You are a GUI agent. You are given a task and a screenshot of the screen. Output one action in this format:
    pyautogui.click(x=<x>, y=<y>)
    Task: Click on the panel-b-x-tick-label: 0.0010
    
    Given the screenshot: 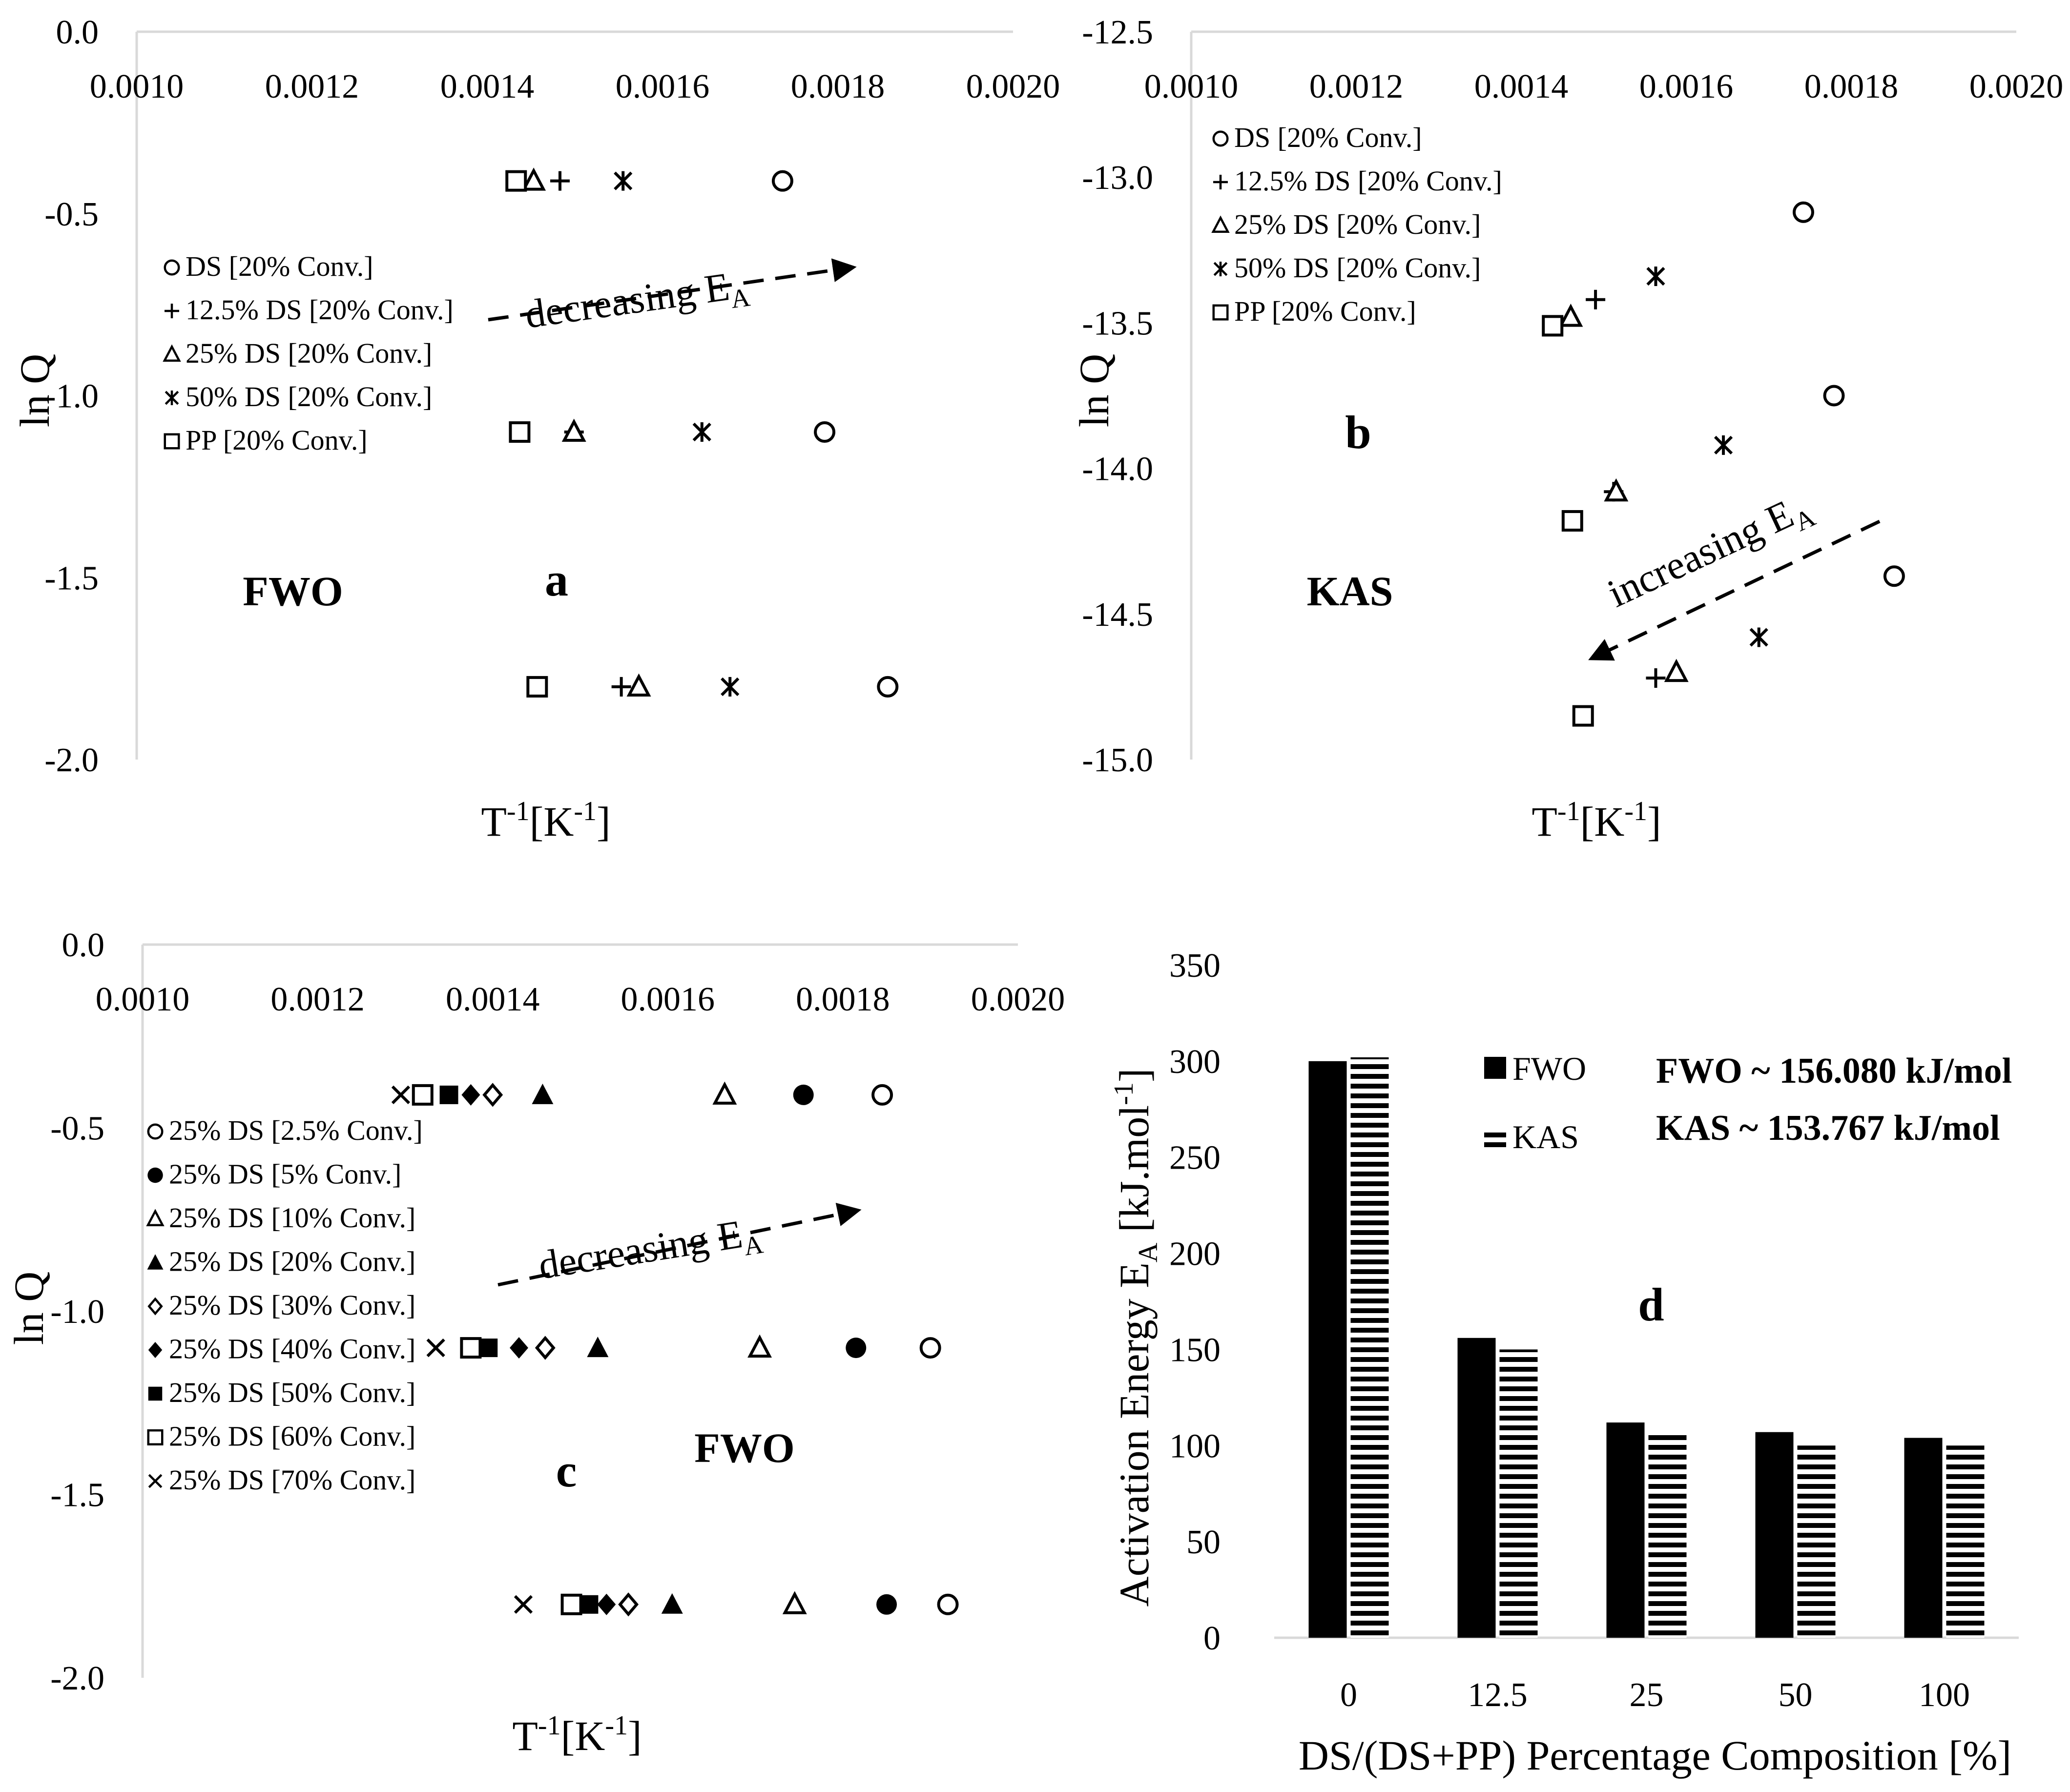 What is the action you would take?
    pyautogui.click(x=1191, y=86)
    